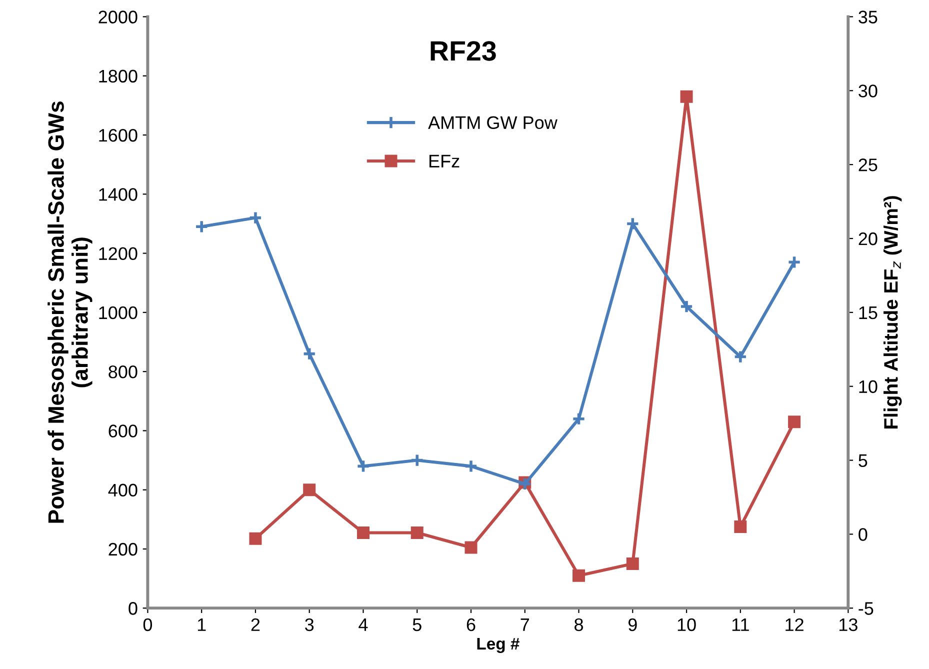 This screenshot has height=669, width=929. Describe the element at coordinates (493, 123) in the screenshot. I see `legend-label: AMTM GW Pow` at that location.